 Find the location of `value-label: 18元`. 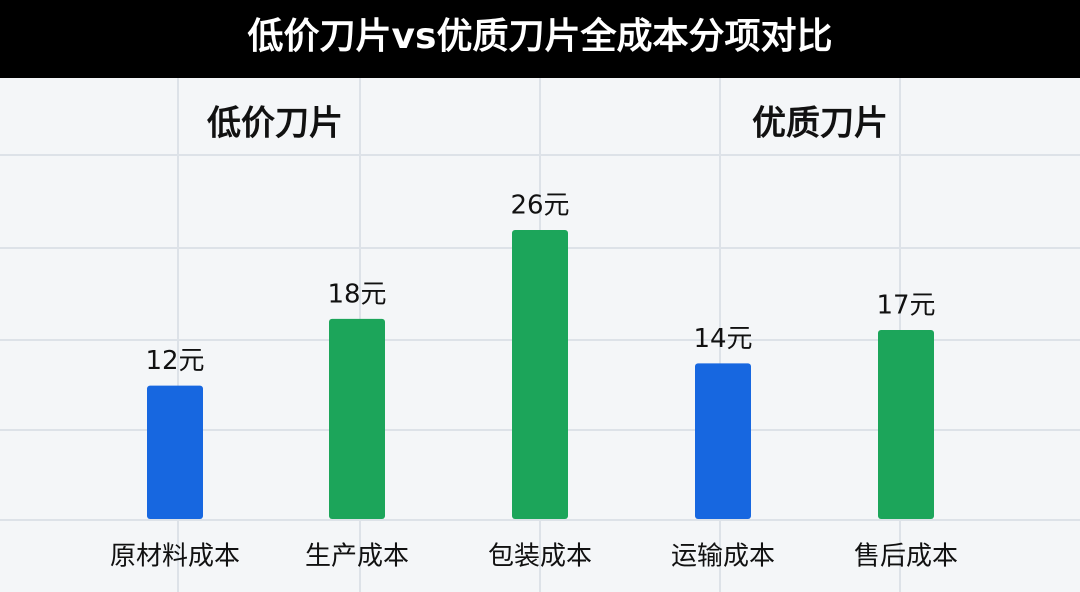

value-label: 18元 is located at coordinates (356, 294).